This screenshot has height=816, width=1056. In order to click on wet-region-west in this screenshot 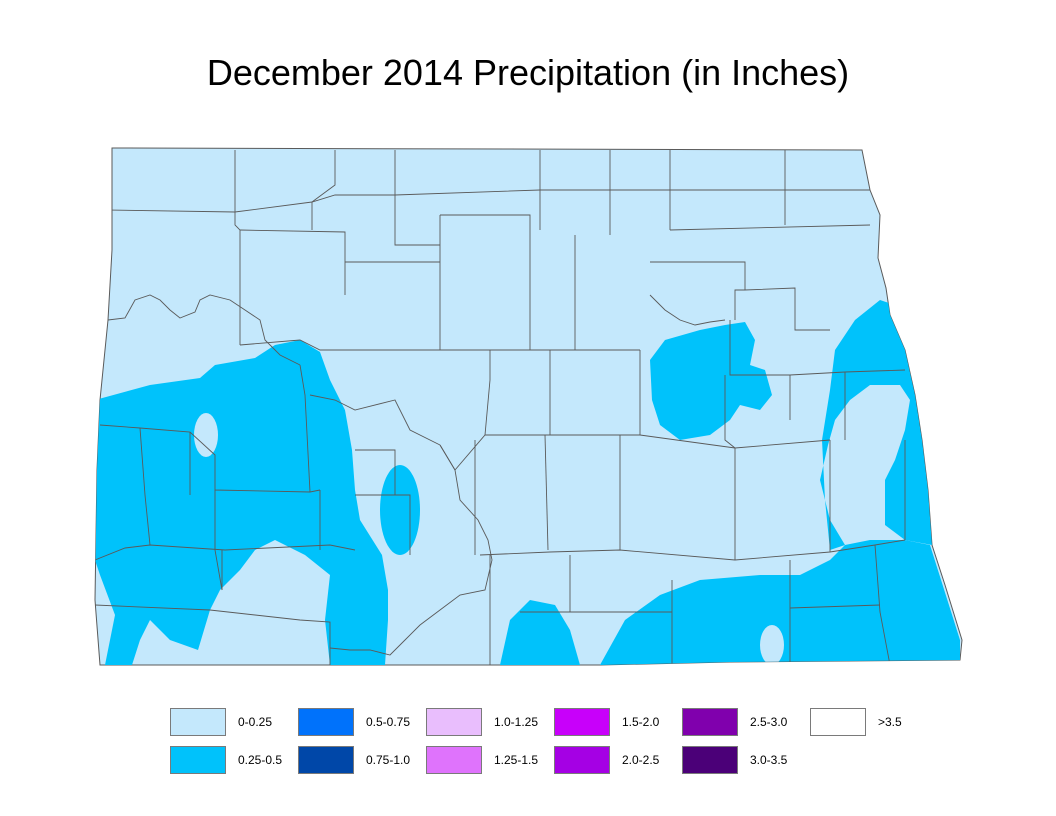, I will do `click(241, 502)`.